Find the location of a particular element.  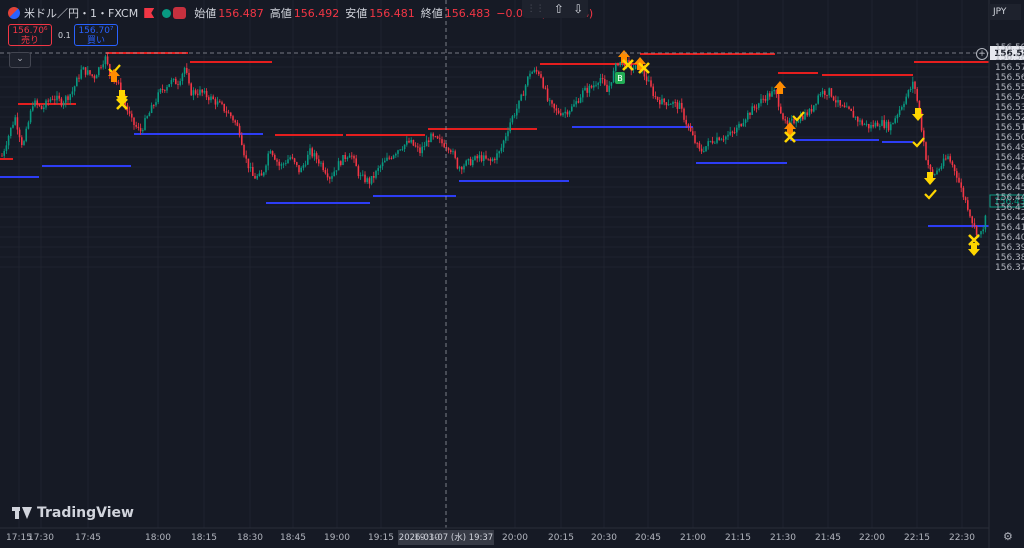

flag-icon is located at coordinates (149, 13).